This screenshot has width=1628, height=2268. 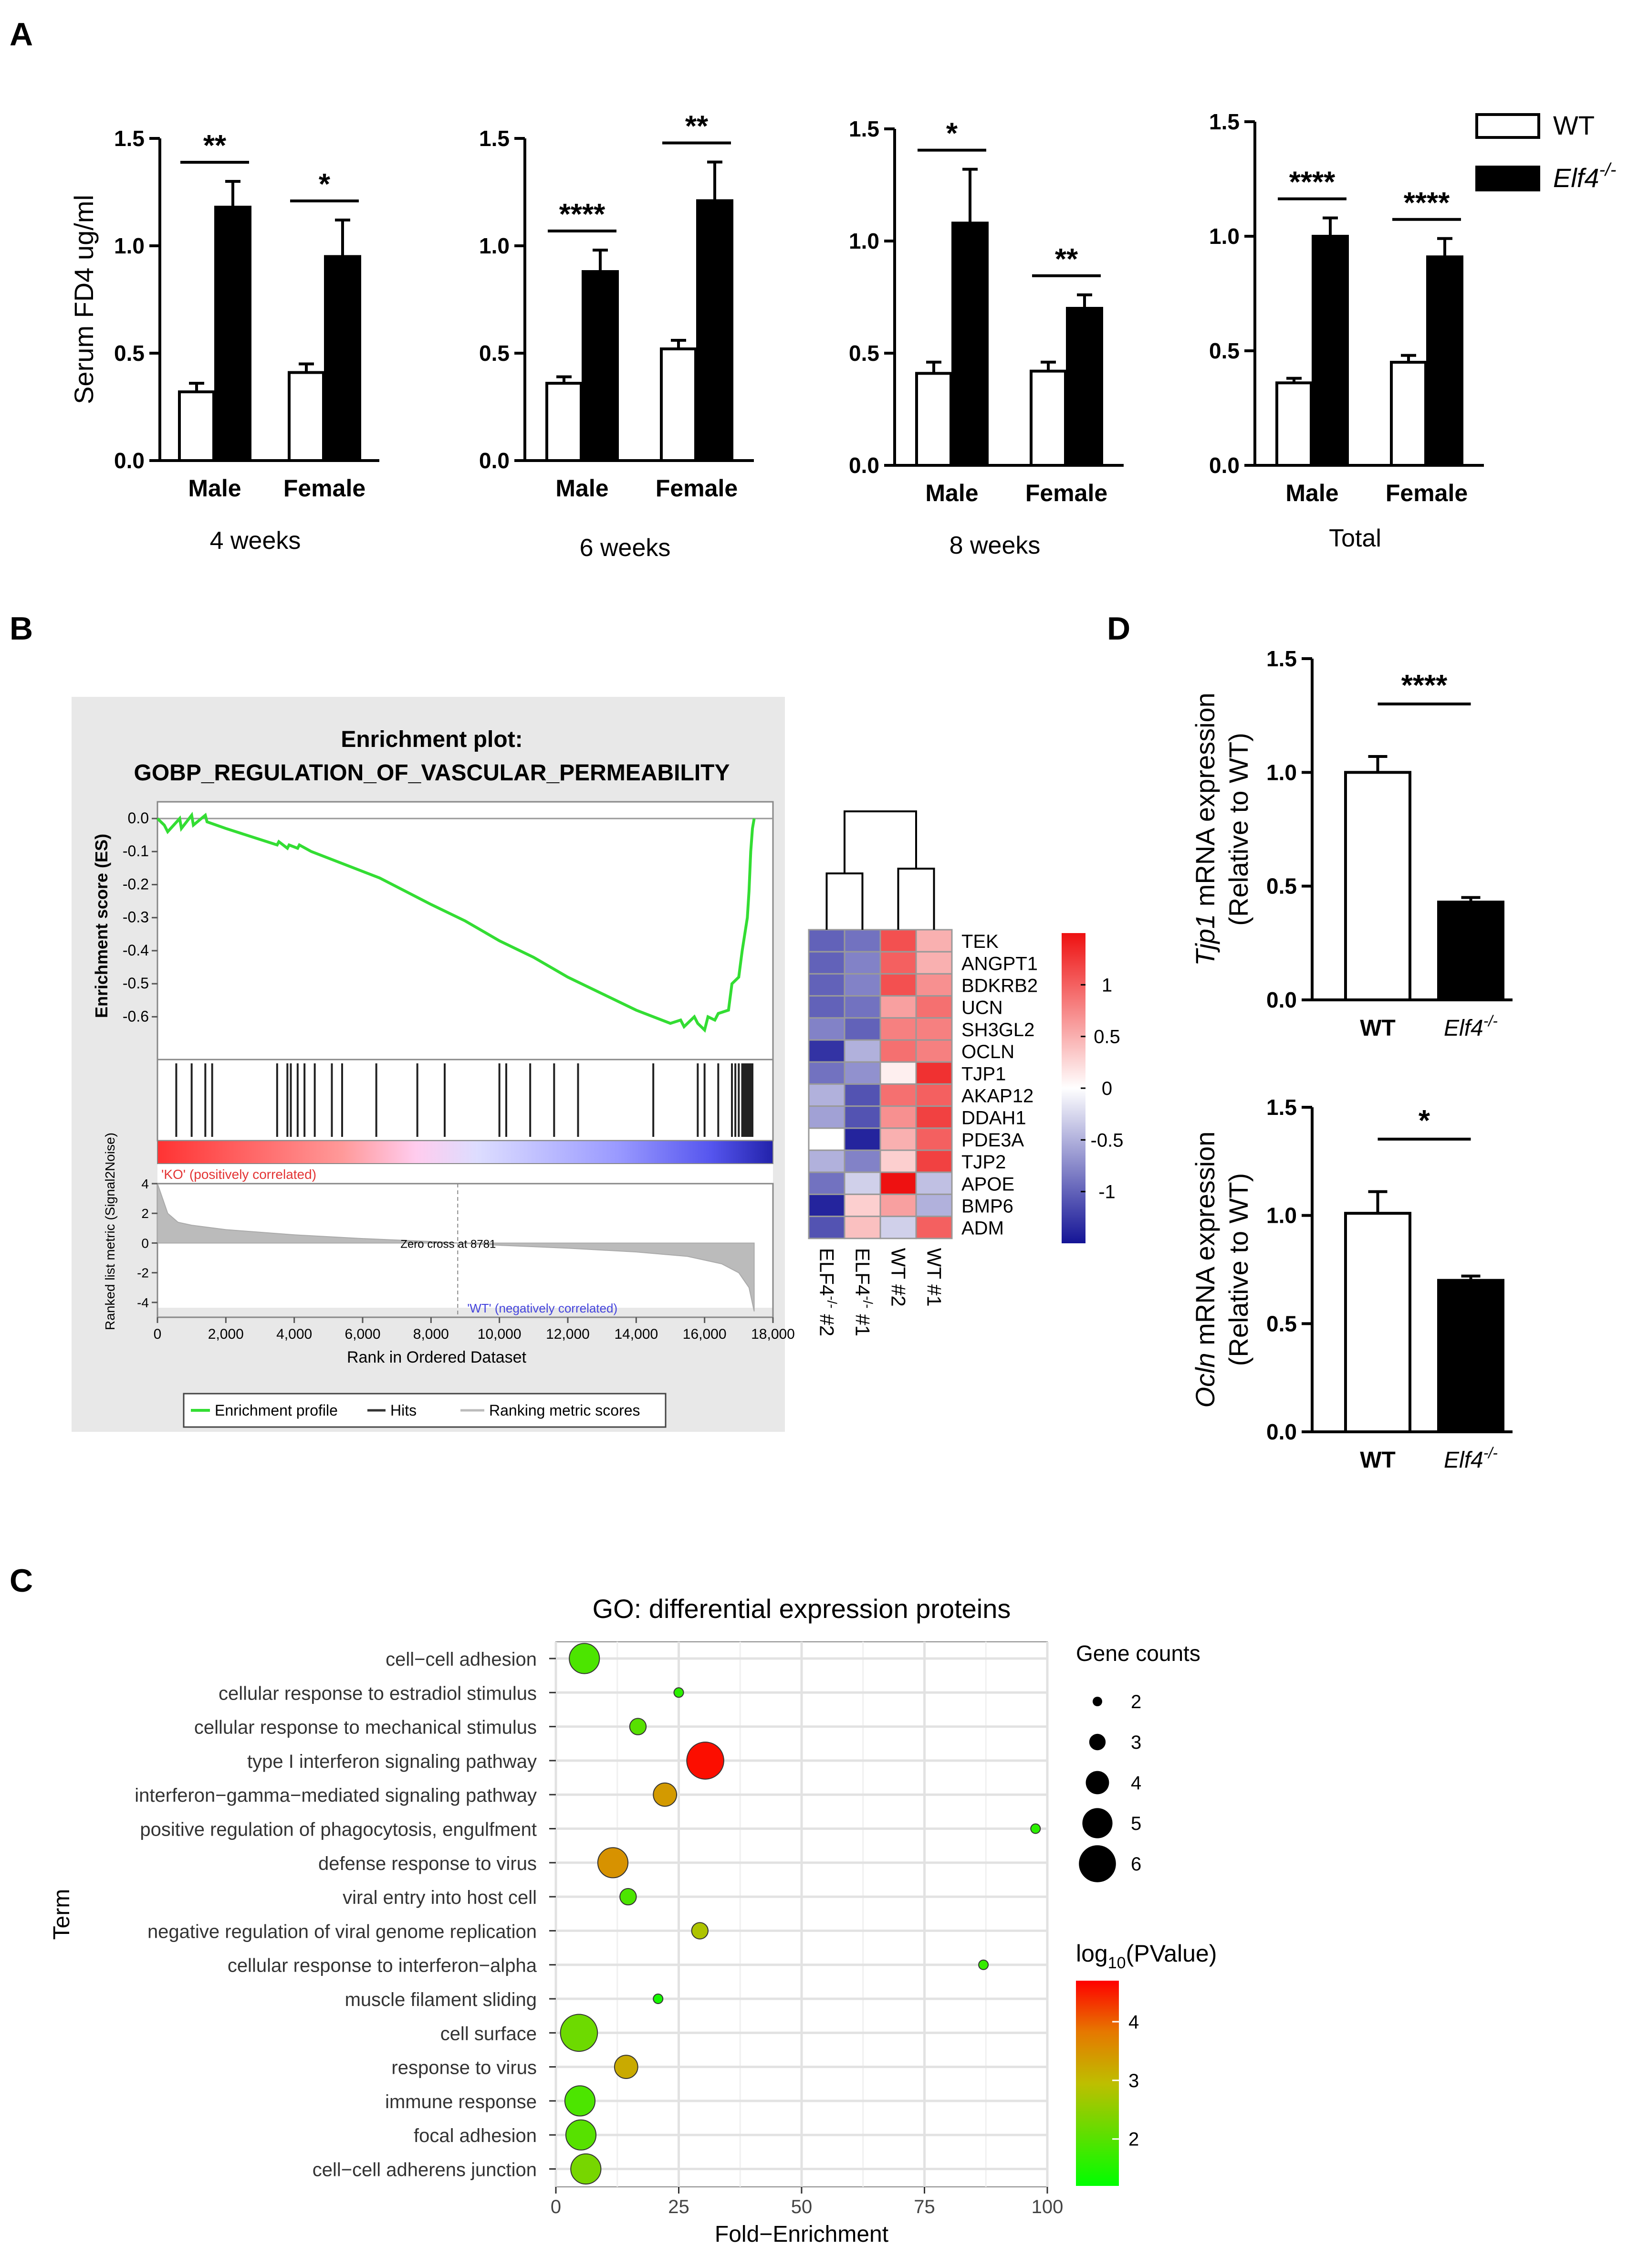 What do you see at coordinates (1490, 1020) in the screenshot?
I see `category-label-sup: -/-` at bounding box center [1490, 1020].